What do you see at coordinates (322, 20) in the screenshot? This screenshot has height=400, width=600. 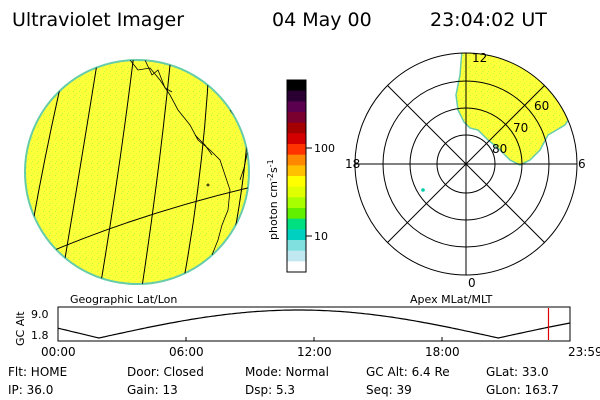 I see `header-date: 04 May 00` at bounding box center [322, 20].